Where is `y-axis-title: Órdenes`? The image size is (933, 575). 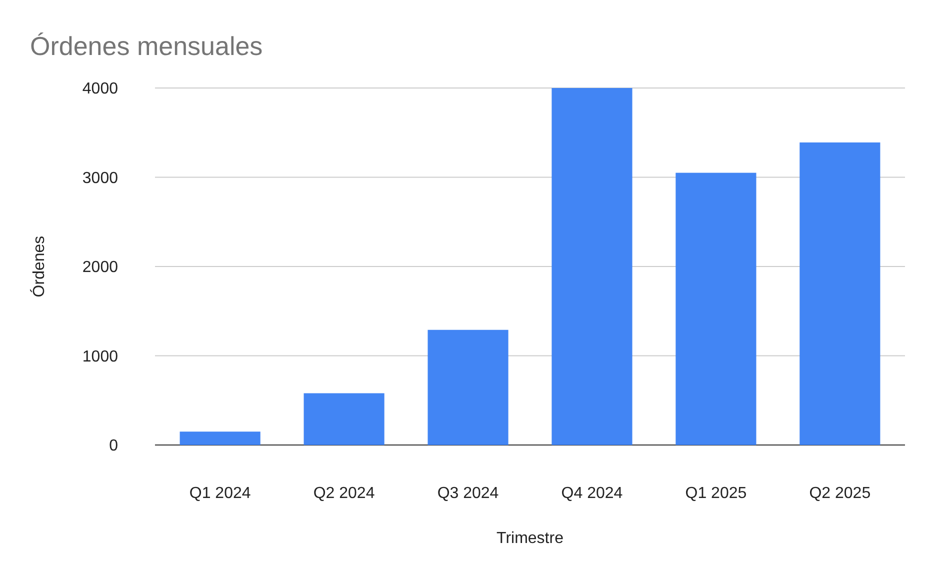 y-axis-title: Órdenes is located at coordinates (39, 267).